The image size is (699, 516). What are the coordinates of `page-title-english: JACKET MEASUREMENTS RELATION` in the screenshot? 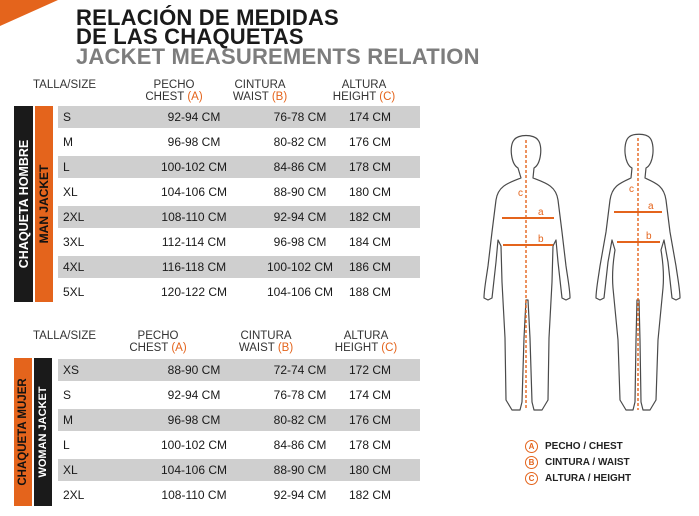 It's located at (278, 56).